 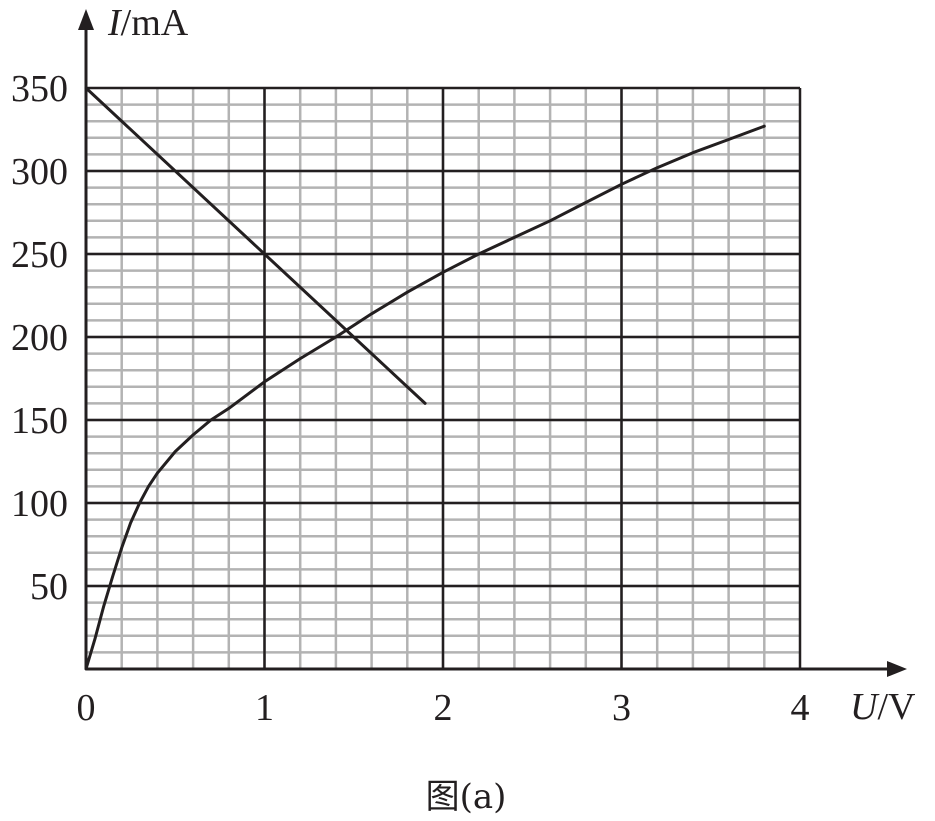 What do you see at coordinates (39, 255) in the screenshot?
I see `y-tick-label: 250` at bounding box center [39, 255].